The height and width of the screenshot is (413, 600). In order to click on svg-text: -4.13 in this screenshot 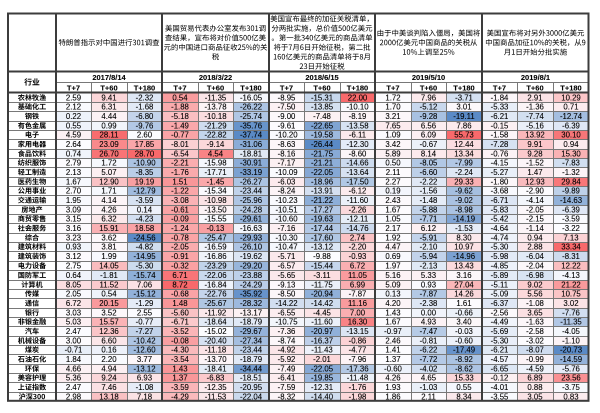, I will do `click(571, 275)`.